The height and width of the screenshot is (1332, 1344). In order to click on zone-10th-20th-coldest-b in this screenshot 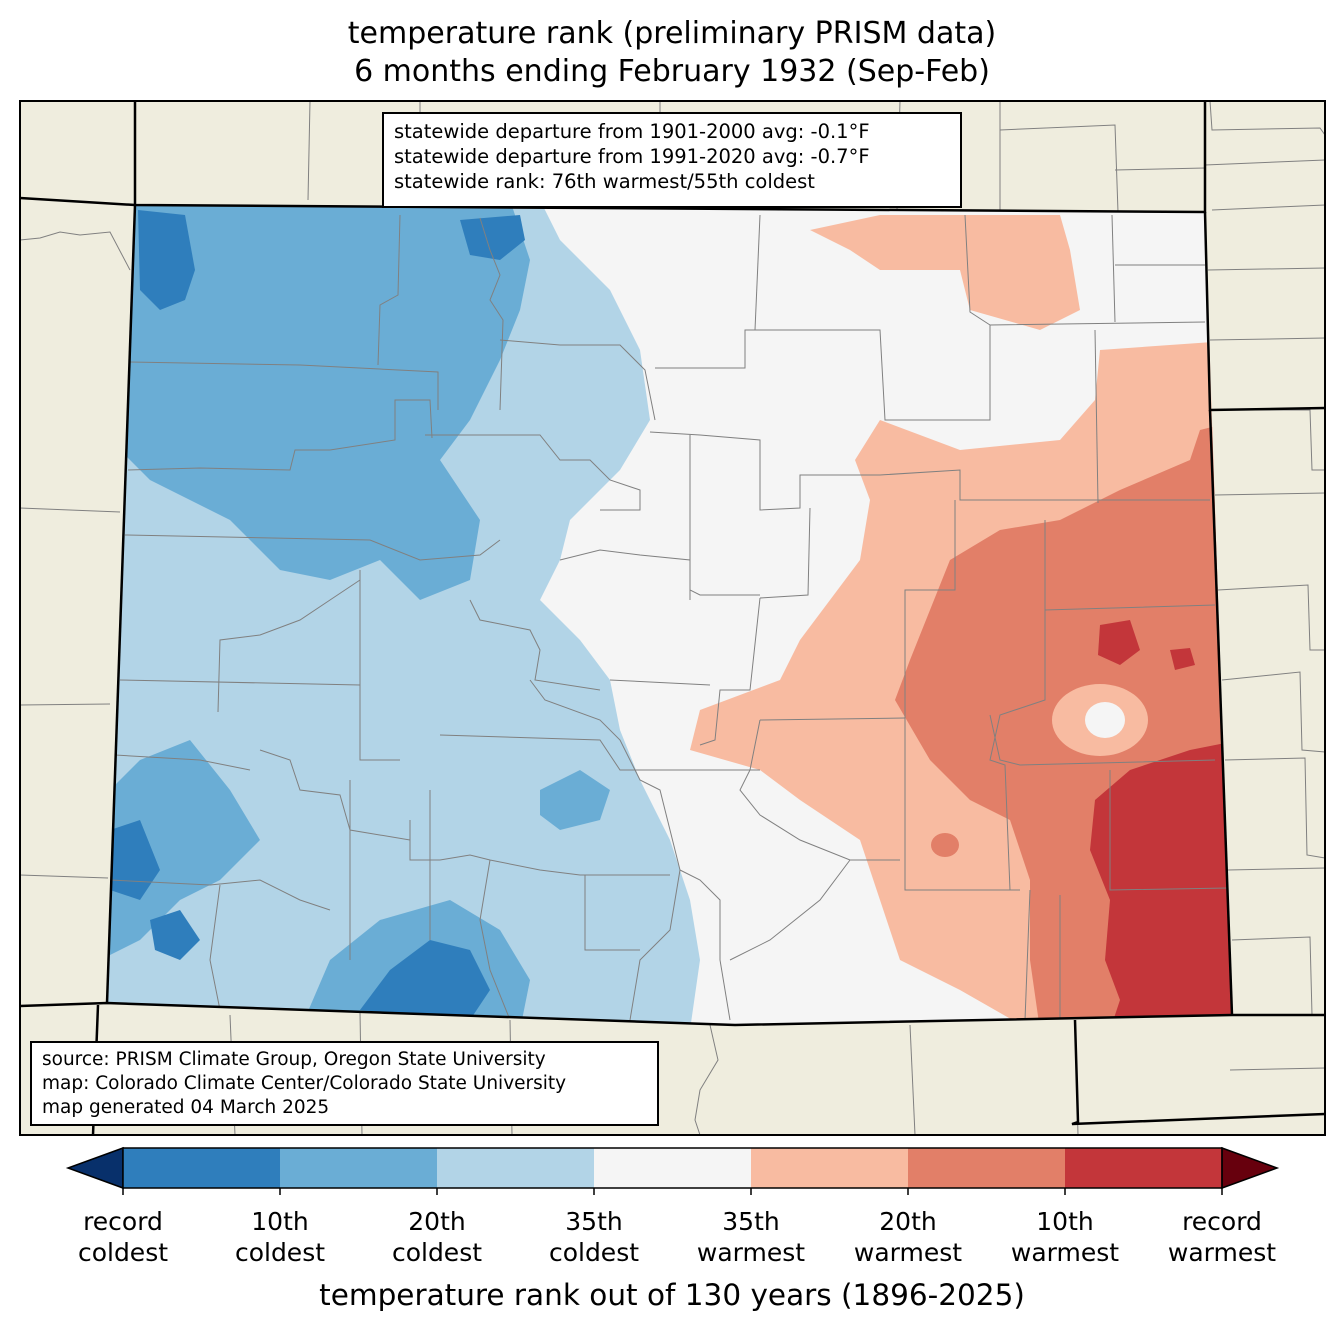, I will do `click(183, 850)`.